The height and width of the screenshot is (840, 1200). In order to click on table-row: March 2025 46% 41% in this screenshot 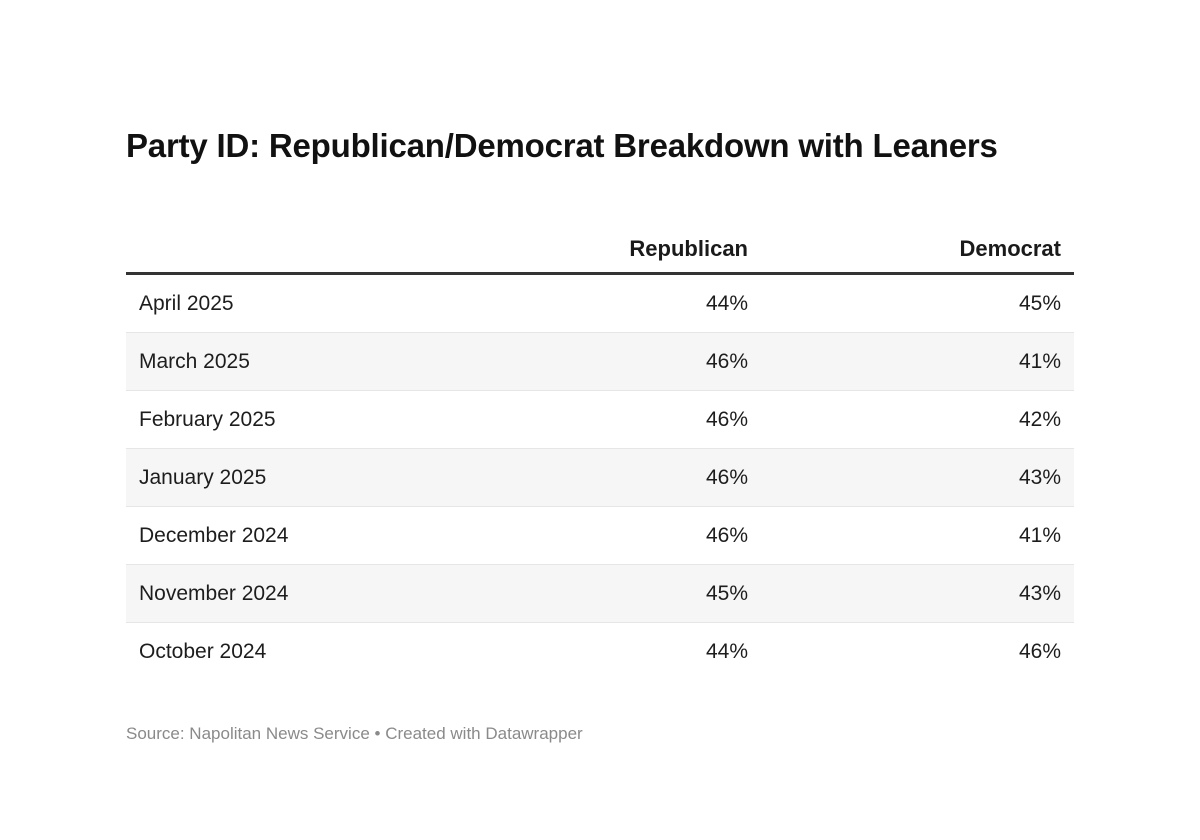, I will do `click(600, 361)`.